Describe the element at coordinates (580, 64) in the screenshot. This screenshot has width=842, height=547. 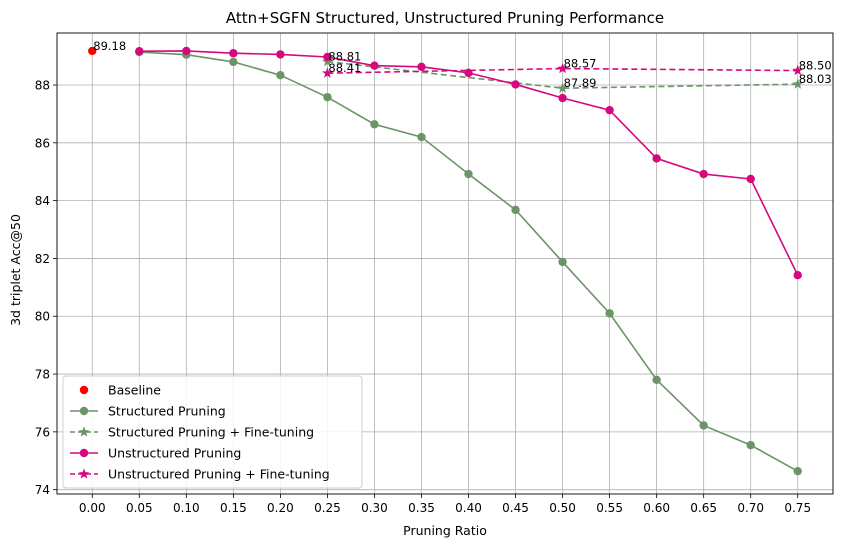
I see `data-label: 88.57` at that location.